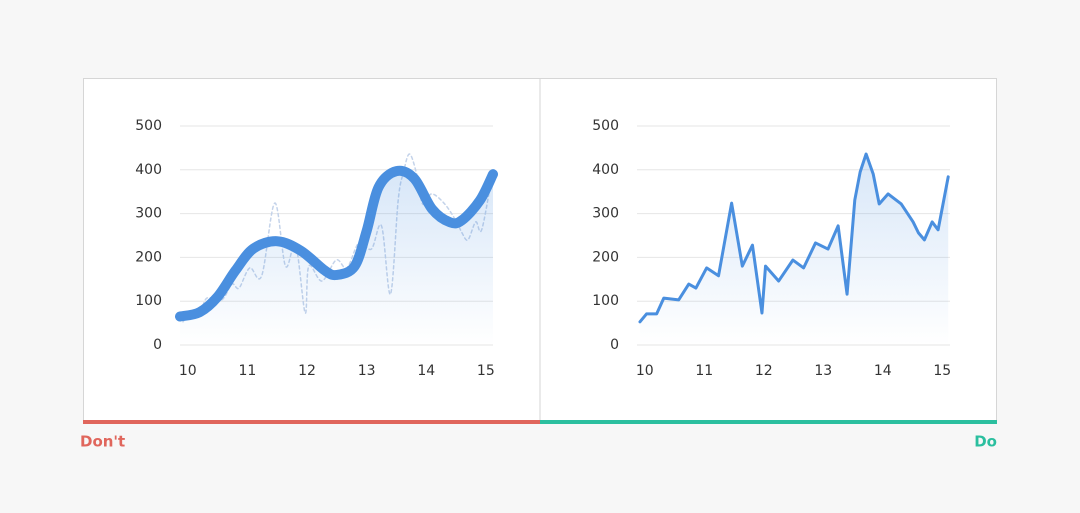  Describe the element at coordinates (311, 422) in the screenshot. I see `dont-bar` at that location.